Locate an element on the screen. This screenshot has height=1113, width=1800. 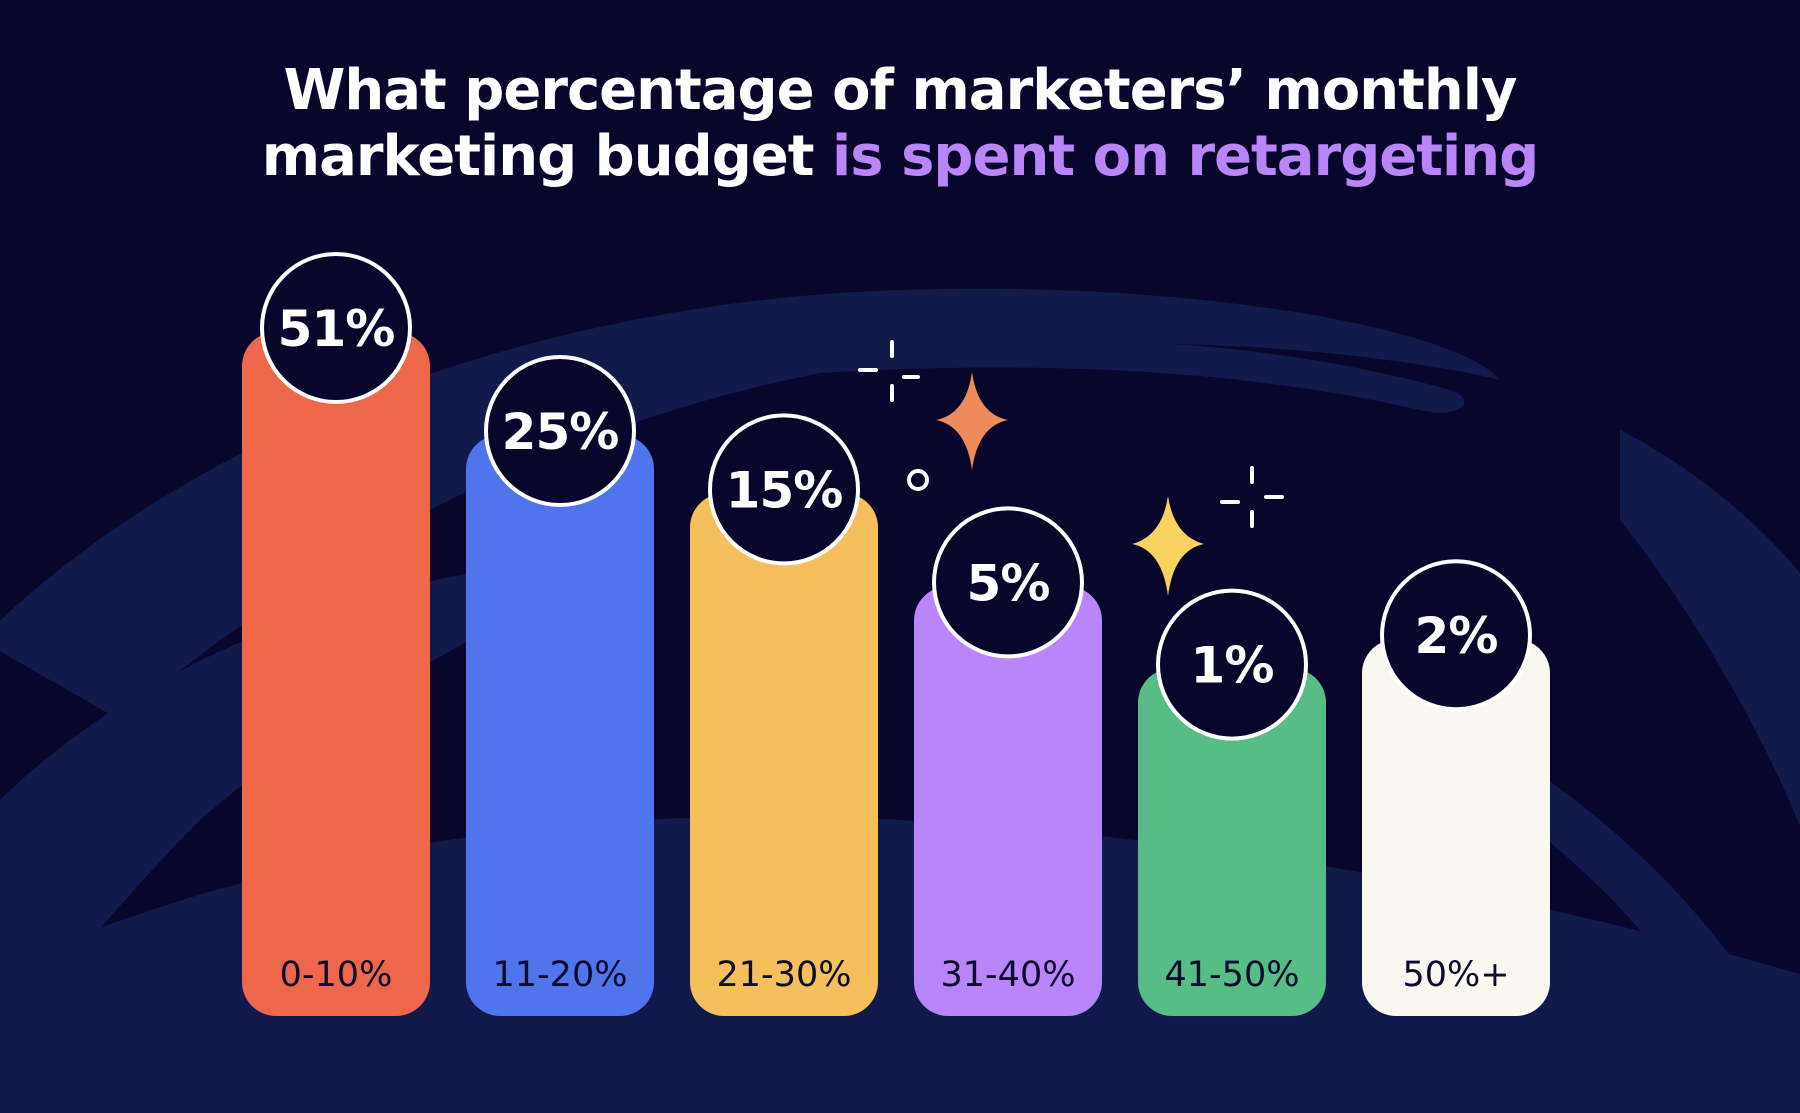
value-label: 25% is located at coordinates (560, 432).